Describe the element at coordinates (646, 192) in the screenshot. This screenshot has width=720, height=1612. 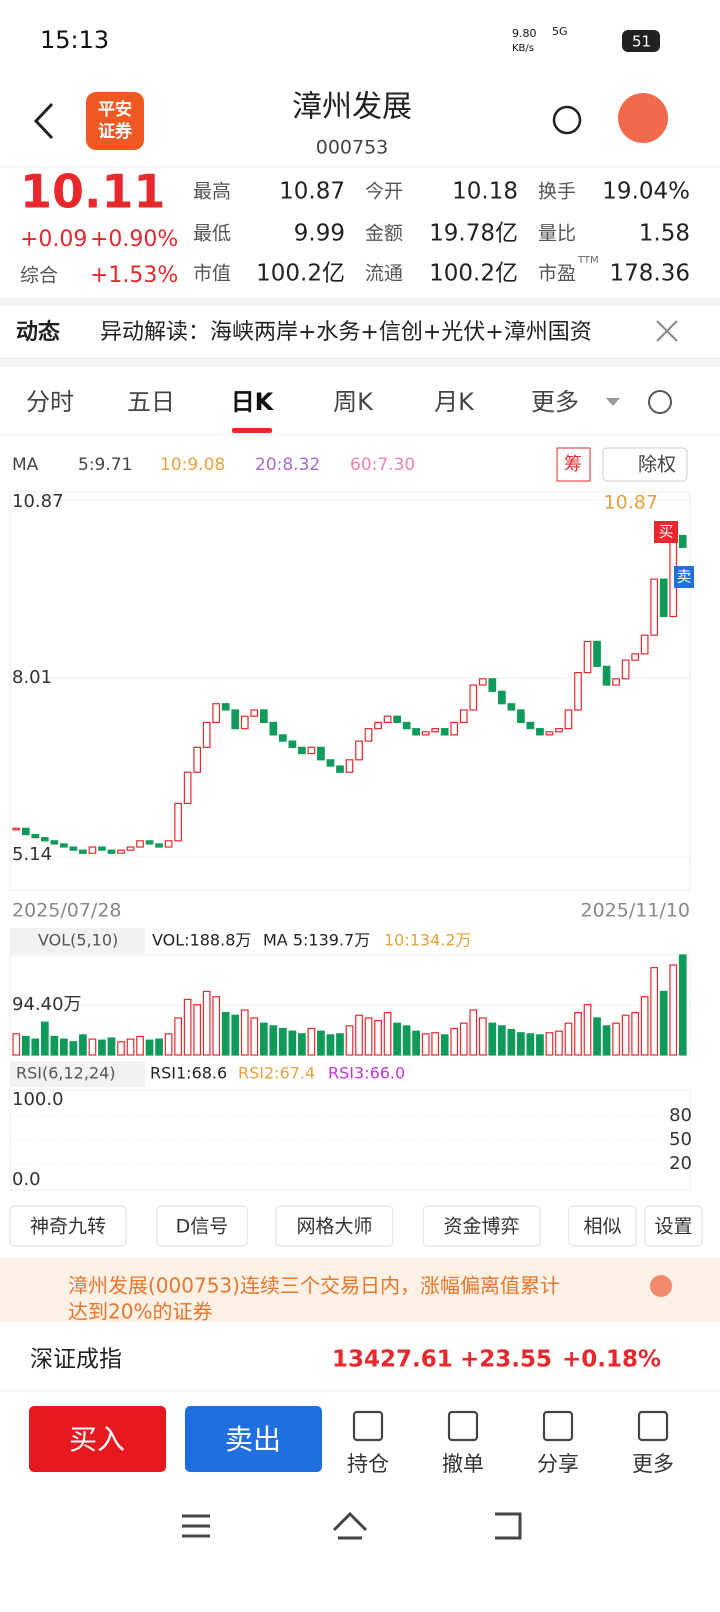
I see `quote-value: 19.04%` at that location.